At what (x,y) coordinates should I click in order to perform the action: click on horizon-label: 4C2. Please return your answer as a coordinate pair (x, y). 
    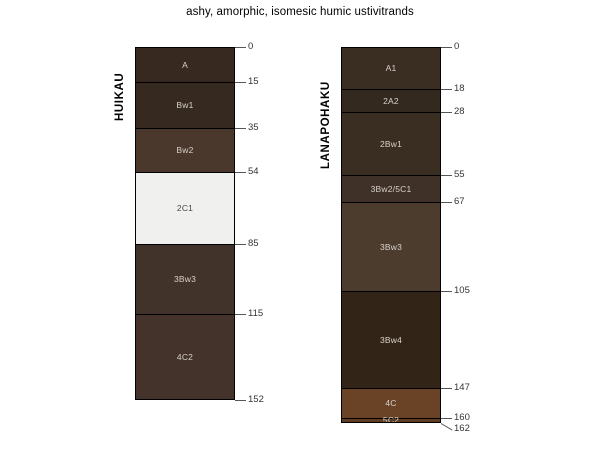
    Looking at the image, I should click on (185, 357).